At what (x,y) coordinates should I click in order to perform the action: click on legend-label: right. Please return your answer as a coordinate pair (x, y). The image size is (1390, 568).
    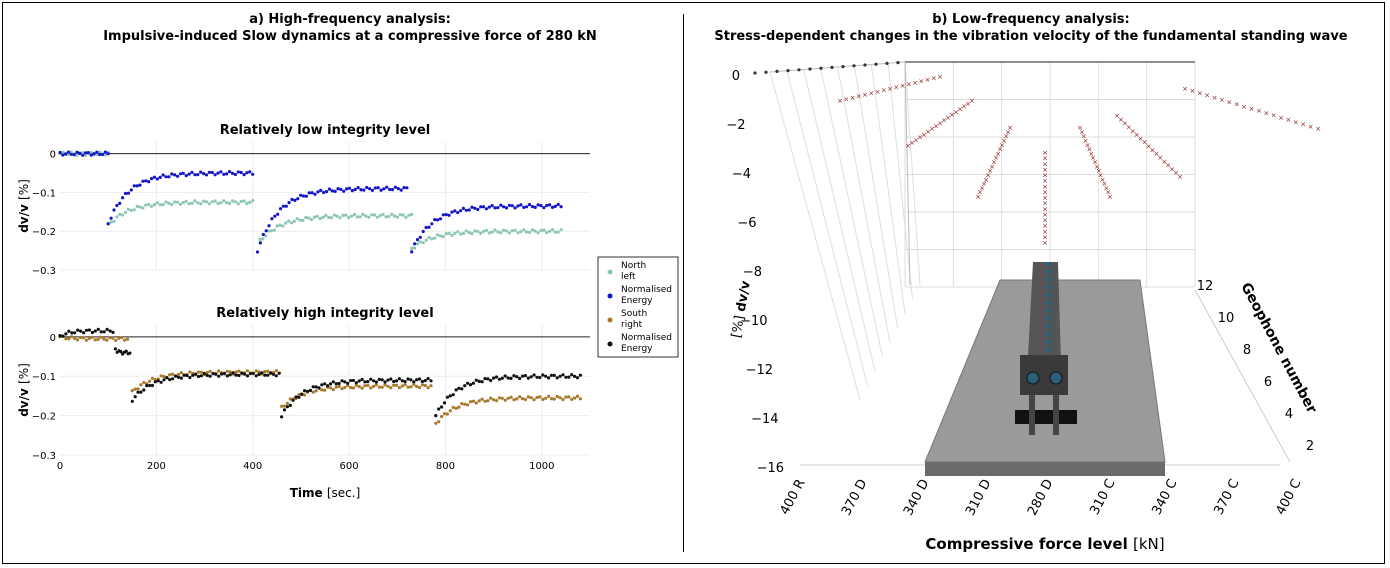
    Looking at the image, I should click on (632, 325).